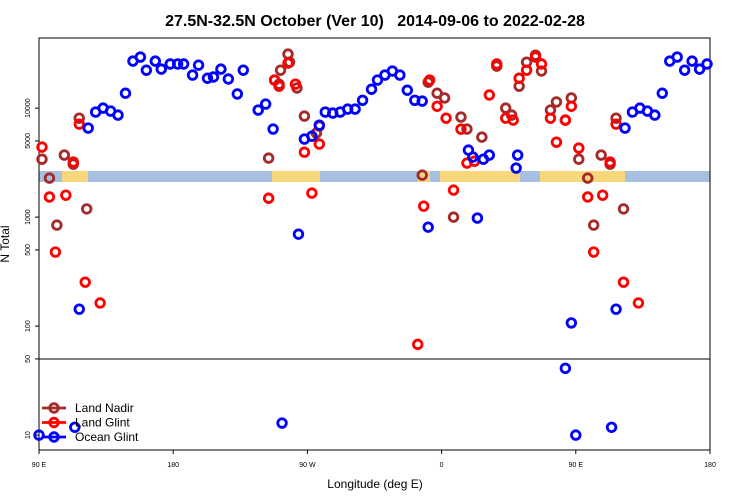  I want to click on y-tick-label: 100, so click(28, 326).